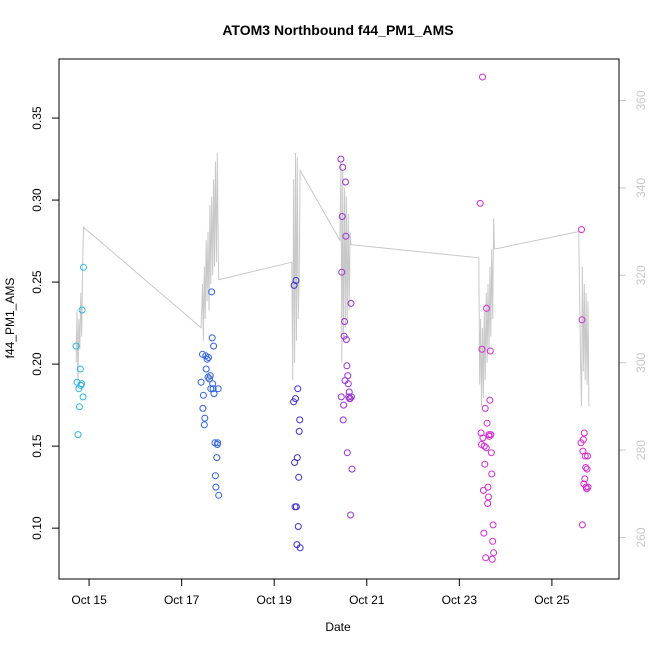  I want to click on x-tick-label-3: Oct 21, so click(367, 600).